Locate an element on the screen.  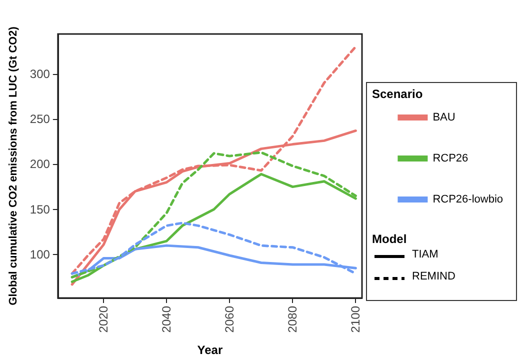
y-axis-title: Global cumulative CO2 emissions from LUC (Gt CO2) is located at coordinates (14, 166).